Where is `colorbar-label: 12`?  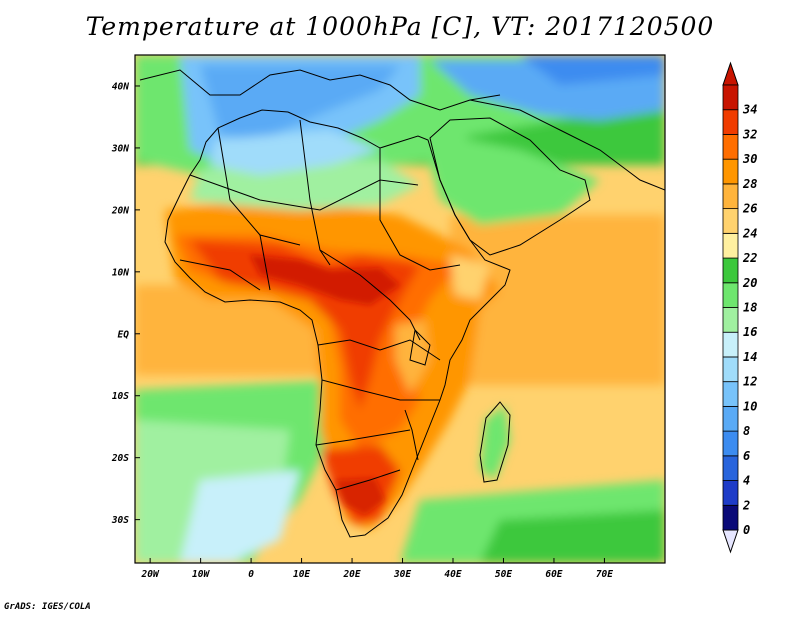
colorbar-label: 12 is located at coordinates (750, 382).